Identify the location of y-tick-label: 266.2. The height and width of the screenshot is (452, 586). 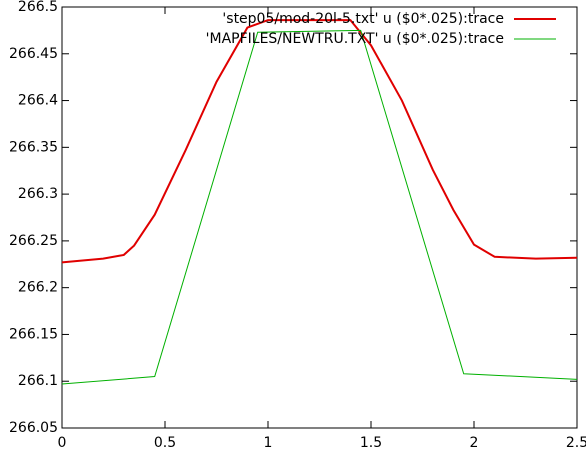
(38, 288).